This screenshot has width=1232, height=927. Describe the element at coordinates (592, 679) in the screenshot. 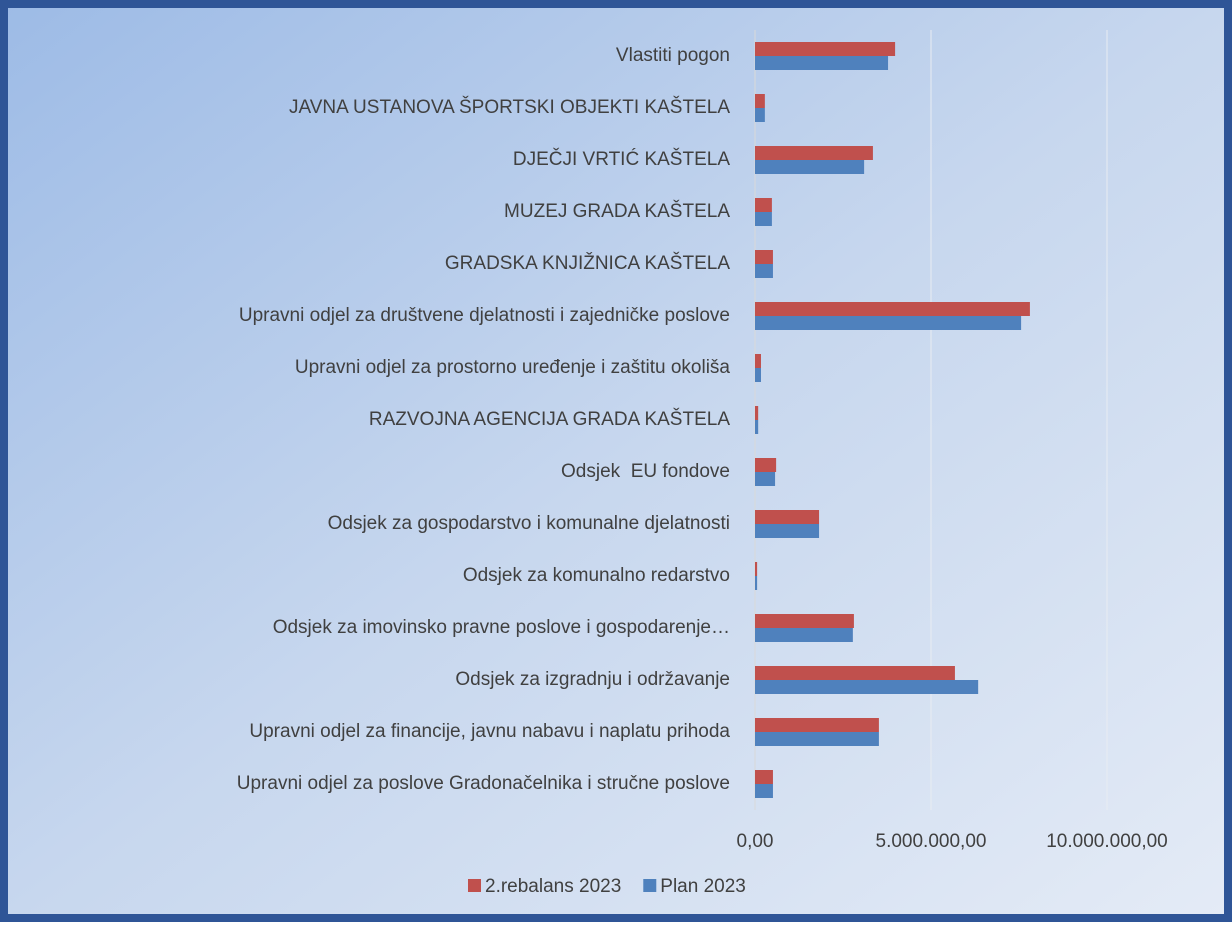

I see `y-tick-label: Odsjek za izgradnju i održavanje` at that location.